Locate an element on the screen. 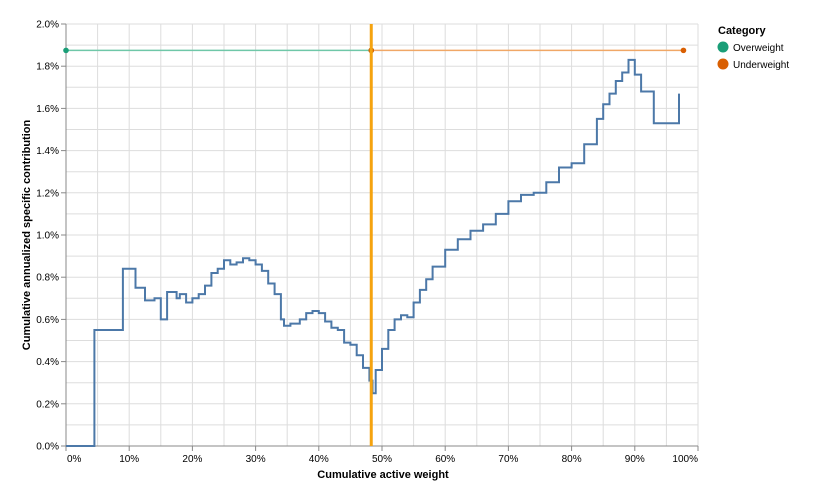  y-tick-label: 0.6% is located at coordinates (47, 320).